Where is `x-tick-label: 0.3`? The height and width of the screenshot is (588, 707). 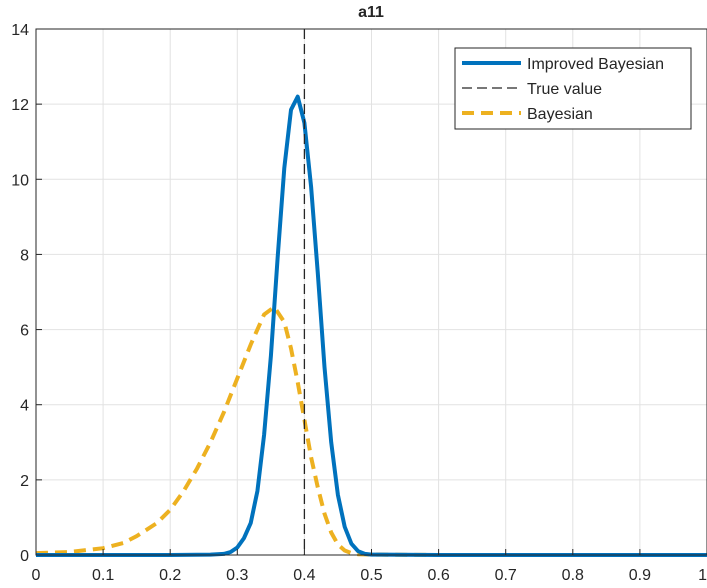
x-tick-label: 0.3 is located at coordinates (237, 575).